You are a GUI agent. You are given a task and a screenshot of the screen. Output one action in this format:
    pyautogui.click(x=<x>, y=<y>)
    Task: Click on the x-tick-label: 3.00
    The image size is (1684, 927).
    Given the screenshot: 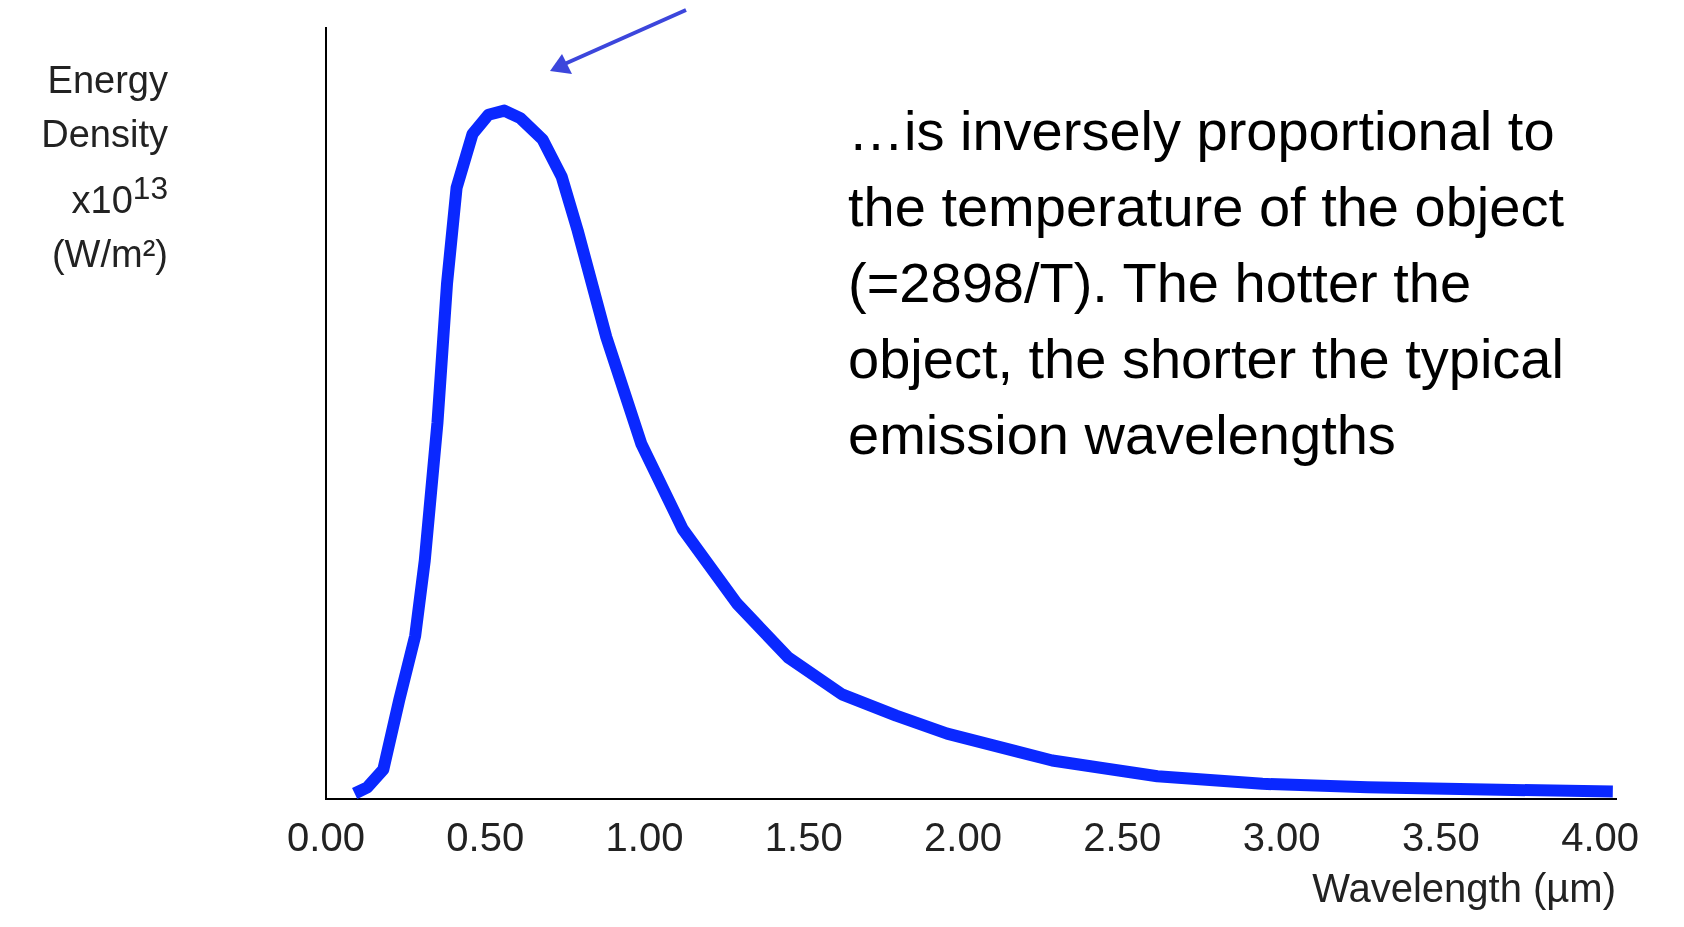 What is the action you would take?
    pyautogui.click(x=1281, y=837)
    